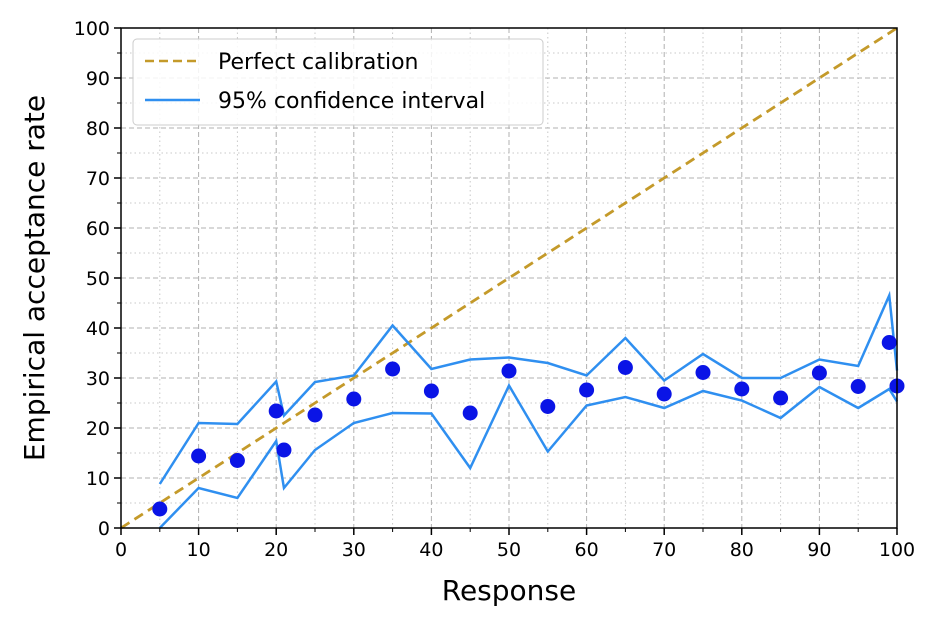  I want to click on x-tick-label: 10, so click(199, 550).